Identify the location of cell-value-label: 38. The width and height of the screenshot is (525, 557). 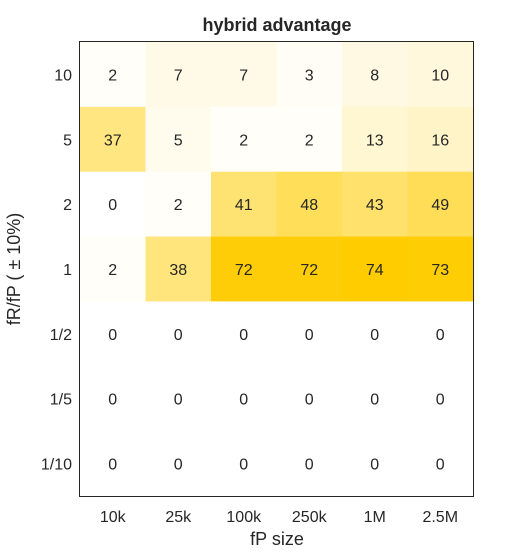
(178, 270).